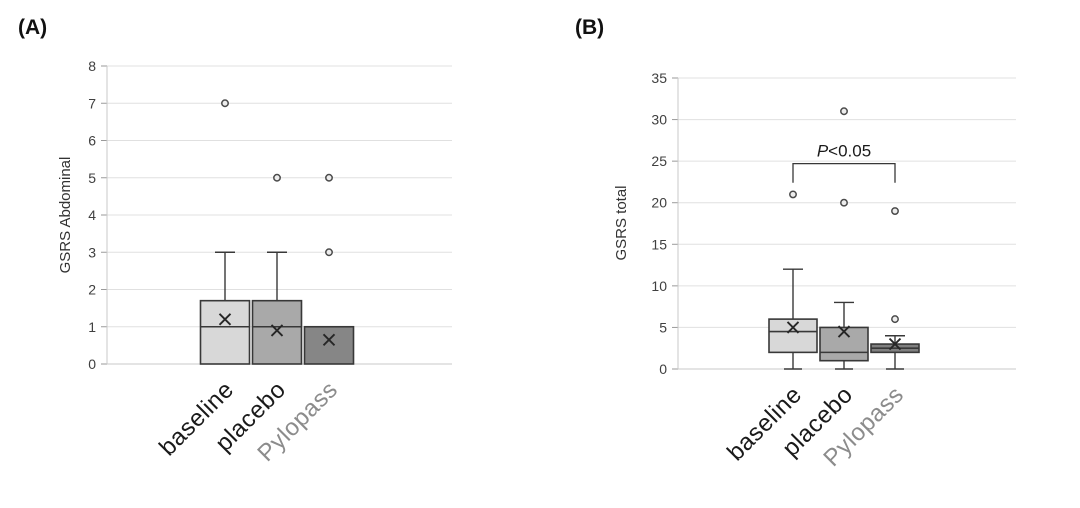 The height and width of the screenshot is (508, 1080). Describe the element at coordinates (659, 120) in the screenshot. I see `y-tick-label: 30` at that location.